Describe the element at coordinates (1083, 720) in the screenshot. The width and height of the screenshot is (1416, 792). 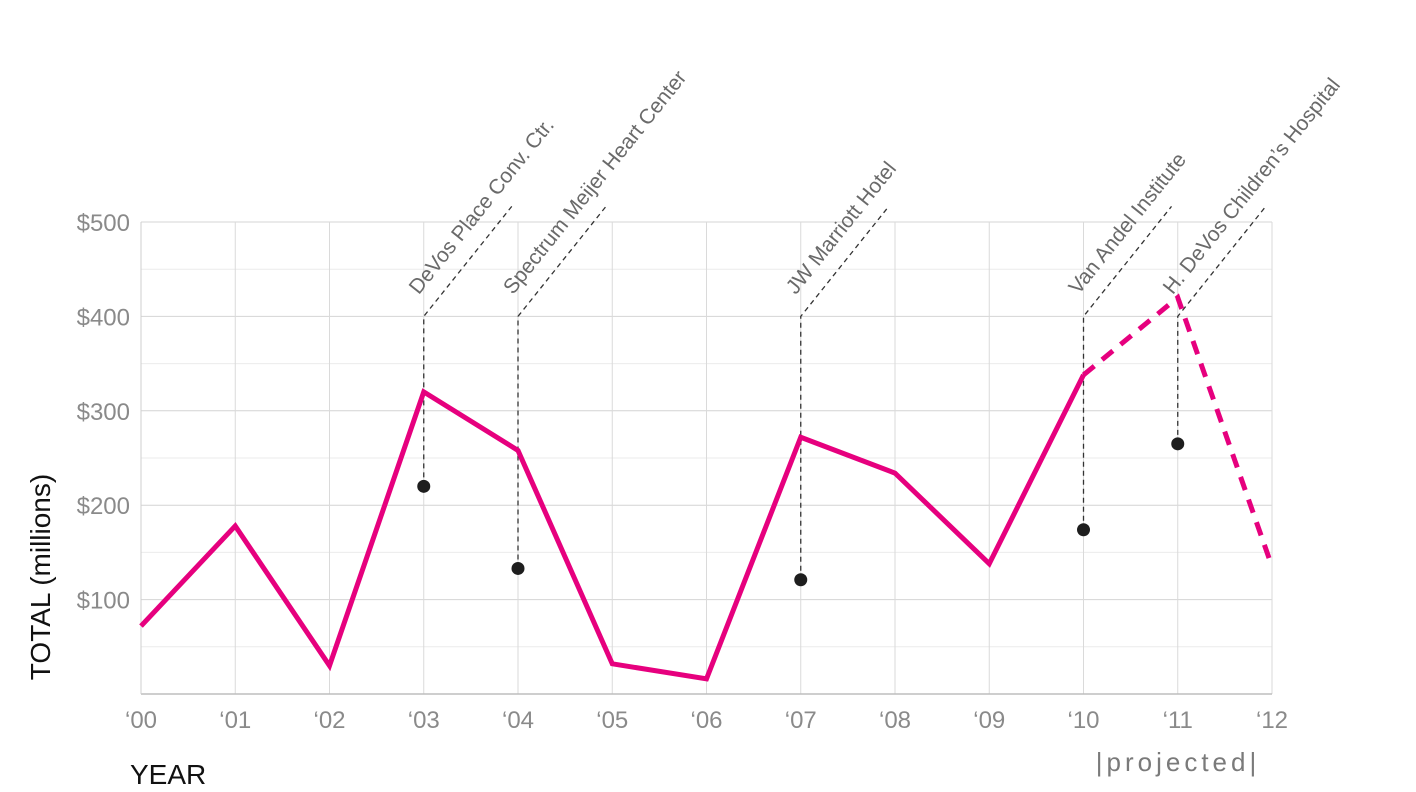
I see `x-tick-label: ‘10` at that location.